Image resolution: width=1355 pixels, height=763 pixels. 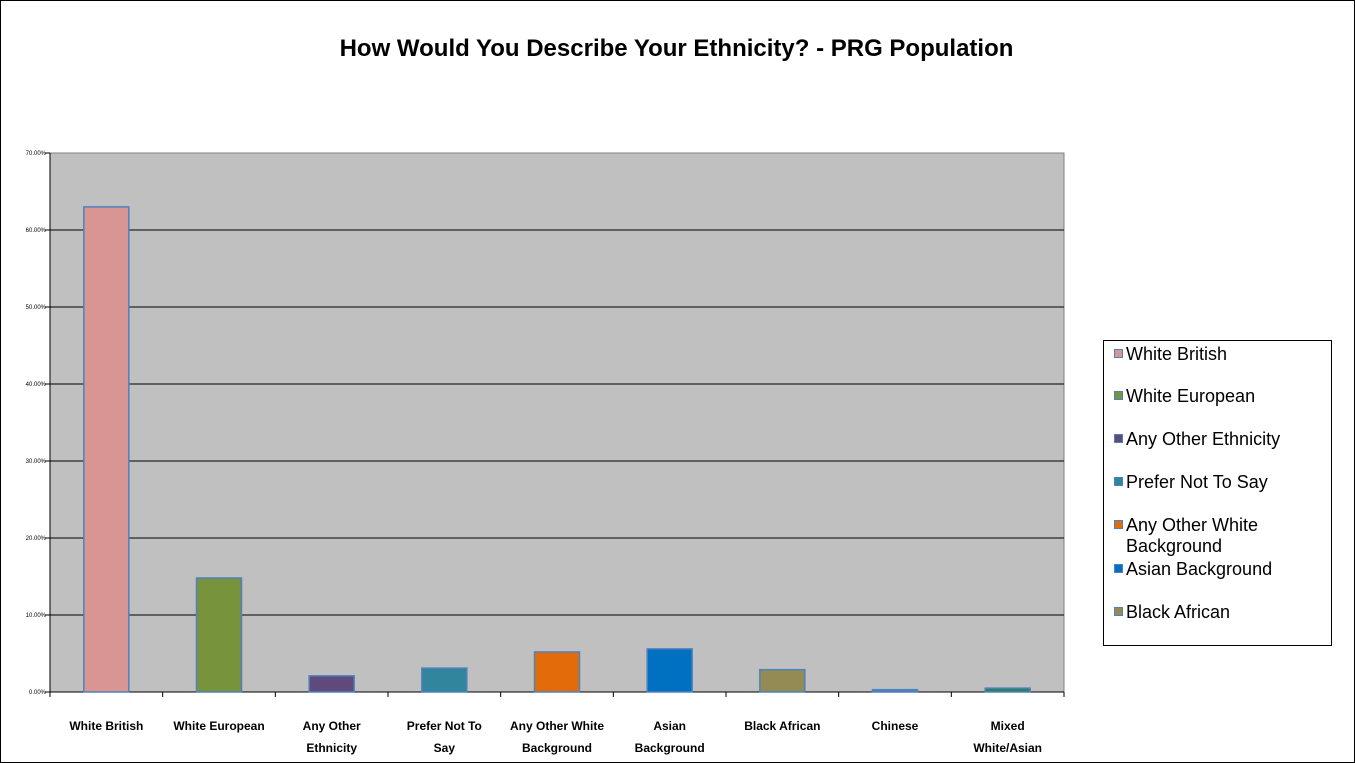 I want to click on legend-item: Asian Background, so click(x=1220, y=569).